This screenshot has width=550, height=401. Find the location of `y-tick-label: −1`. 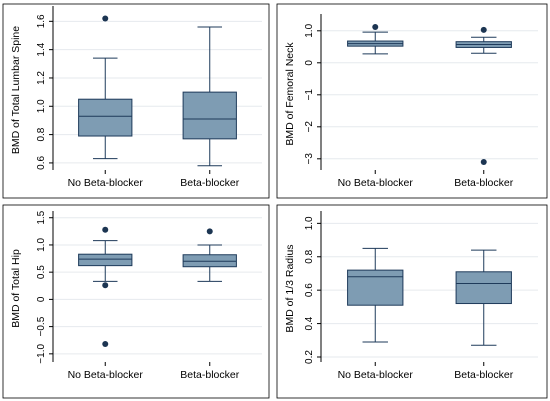

y-tick-label: −1 is located at coordinates (309, 95).